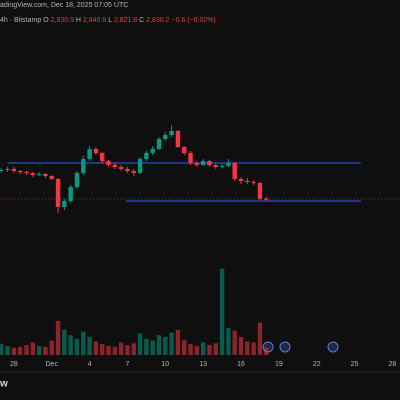 The height and width of the screenshot is (400, 400). Describe the element at coordinates (125, 20) in the screenshot. I see `ohlc-value: 2,821.8` at that location.